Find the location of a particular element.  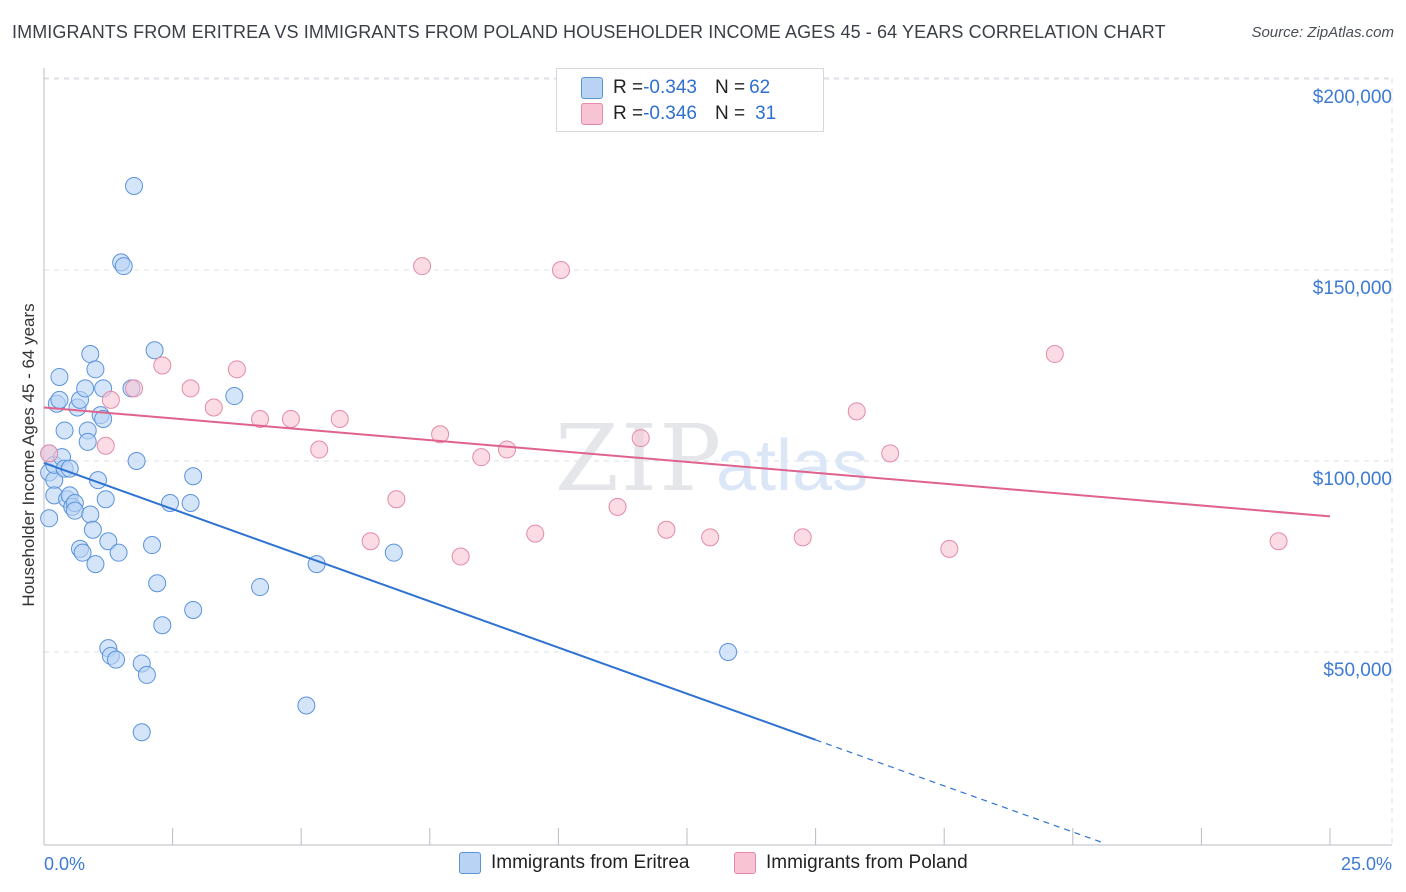

bottom-poland-label: Immigrants from Poland is located at coordinates (867, 862).